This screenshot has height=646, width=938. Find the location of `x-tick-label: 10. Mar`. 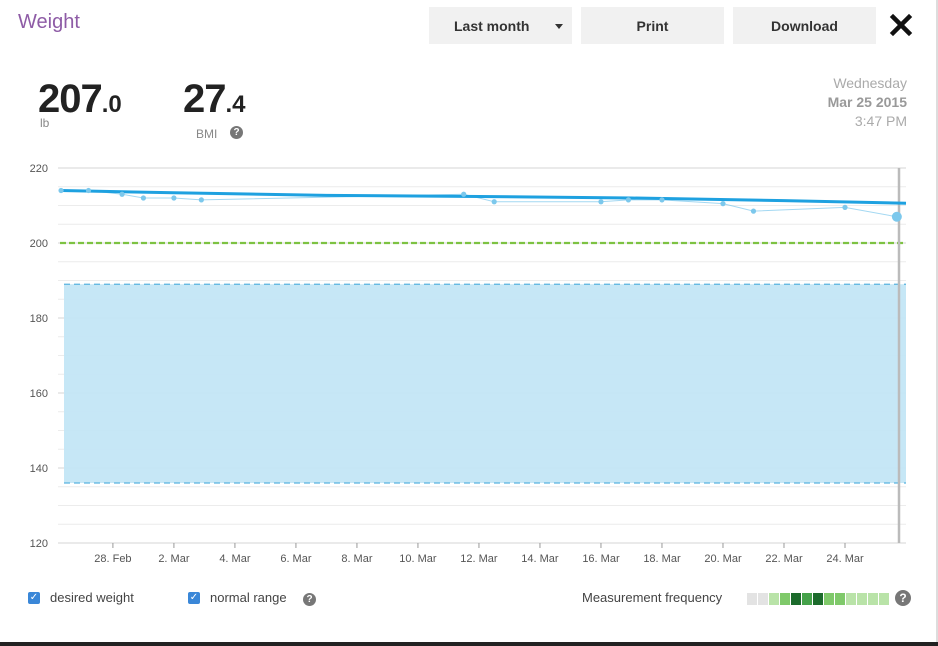

x-tick-label: 10. Mar is located at coordinates (418, 559).